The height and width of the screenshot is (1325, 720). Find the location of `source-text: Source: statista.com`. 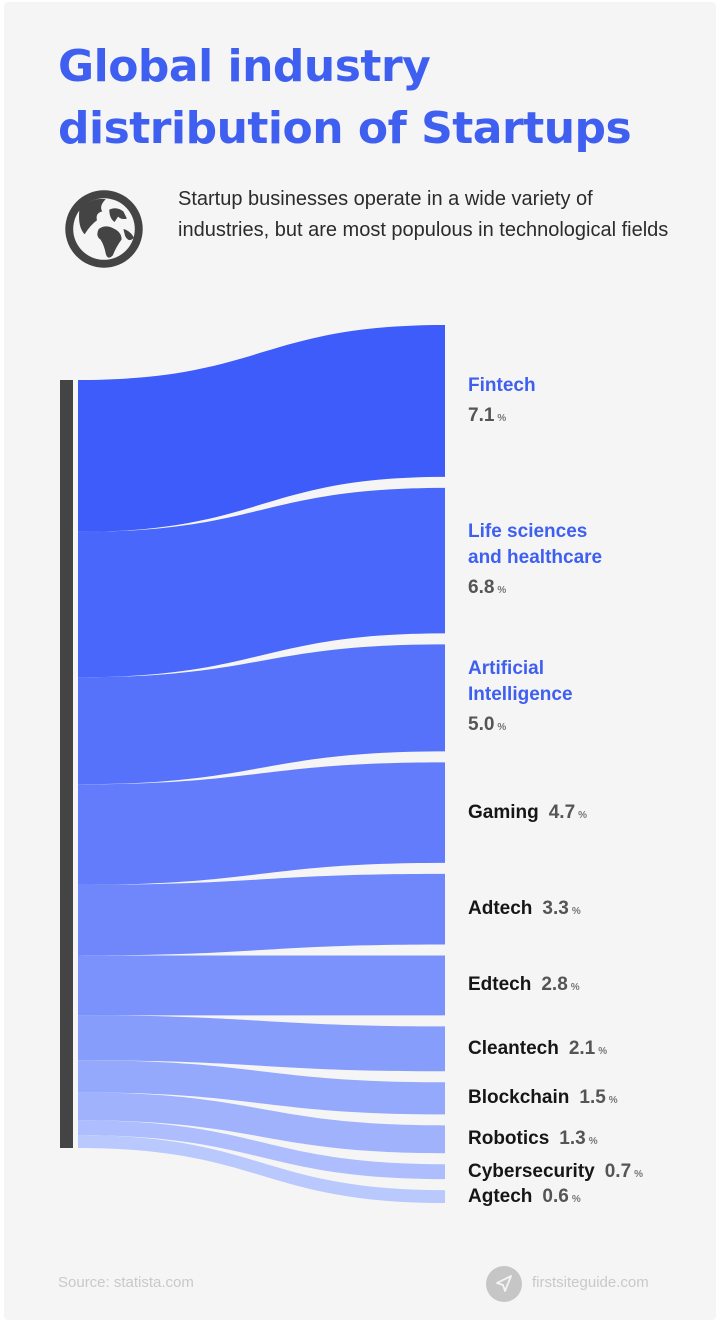

source-text: Source: statista.com is located at coordinates (126, 1282).